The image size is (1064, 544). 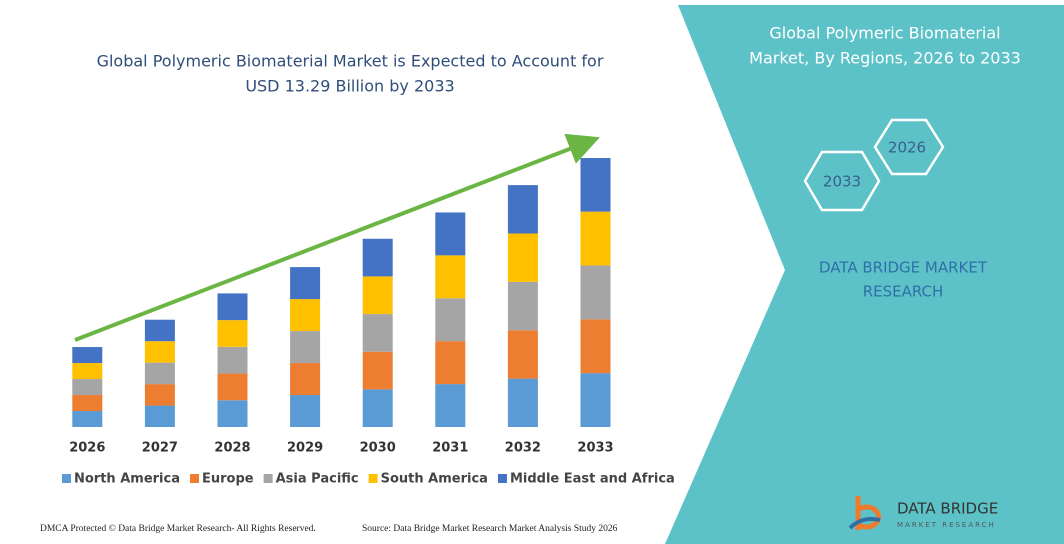 I want to click on legend-label: Europe, so click(x=228, y=479).